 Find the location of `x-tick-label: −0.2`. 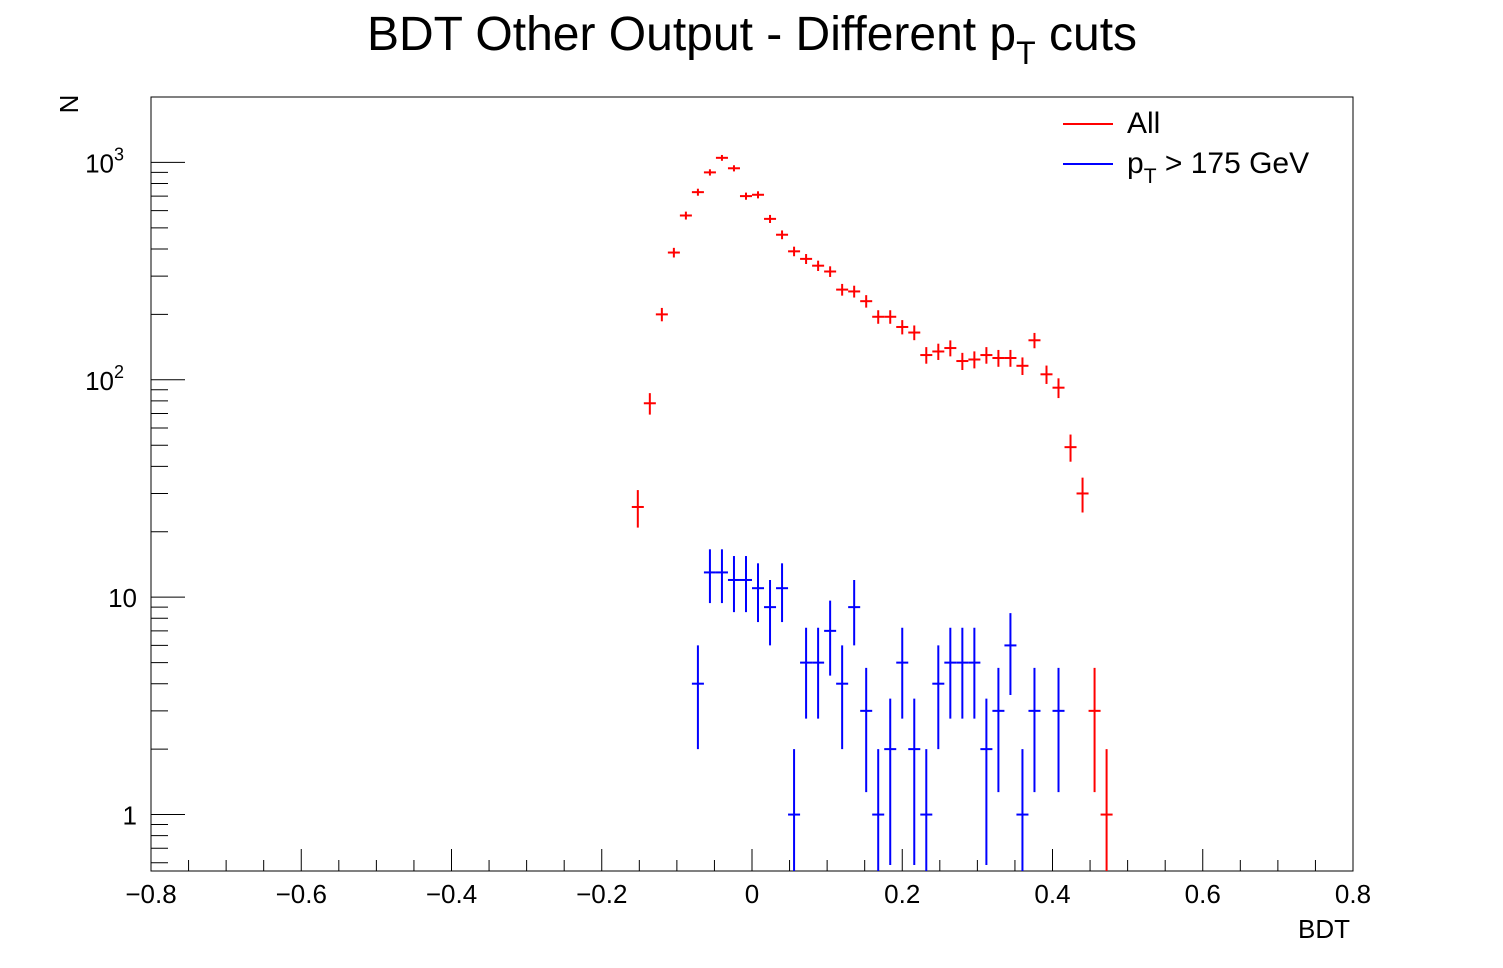

x-tick-label: −0.2 is located at coordinates (601, 894).